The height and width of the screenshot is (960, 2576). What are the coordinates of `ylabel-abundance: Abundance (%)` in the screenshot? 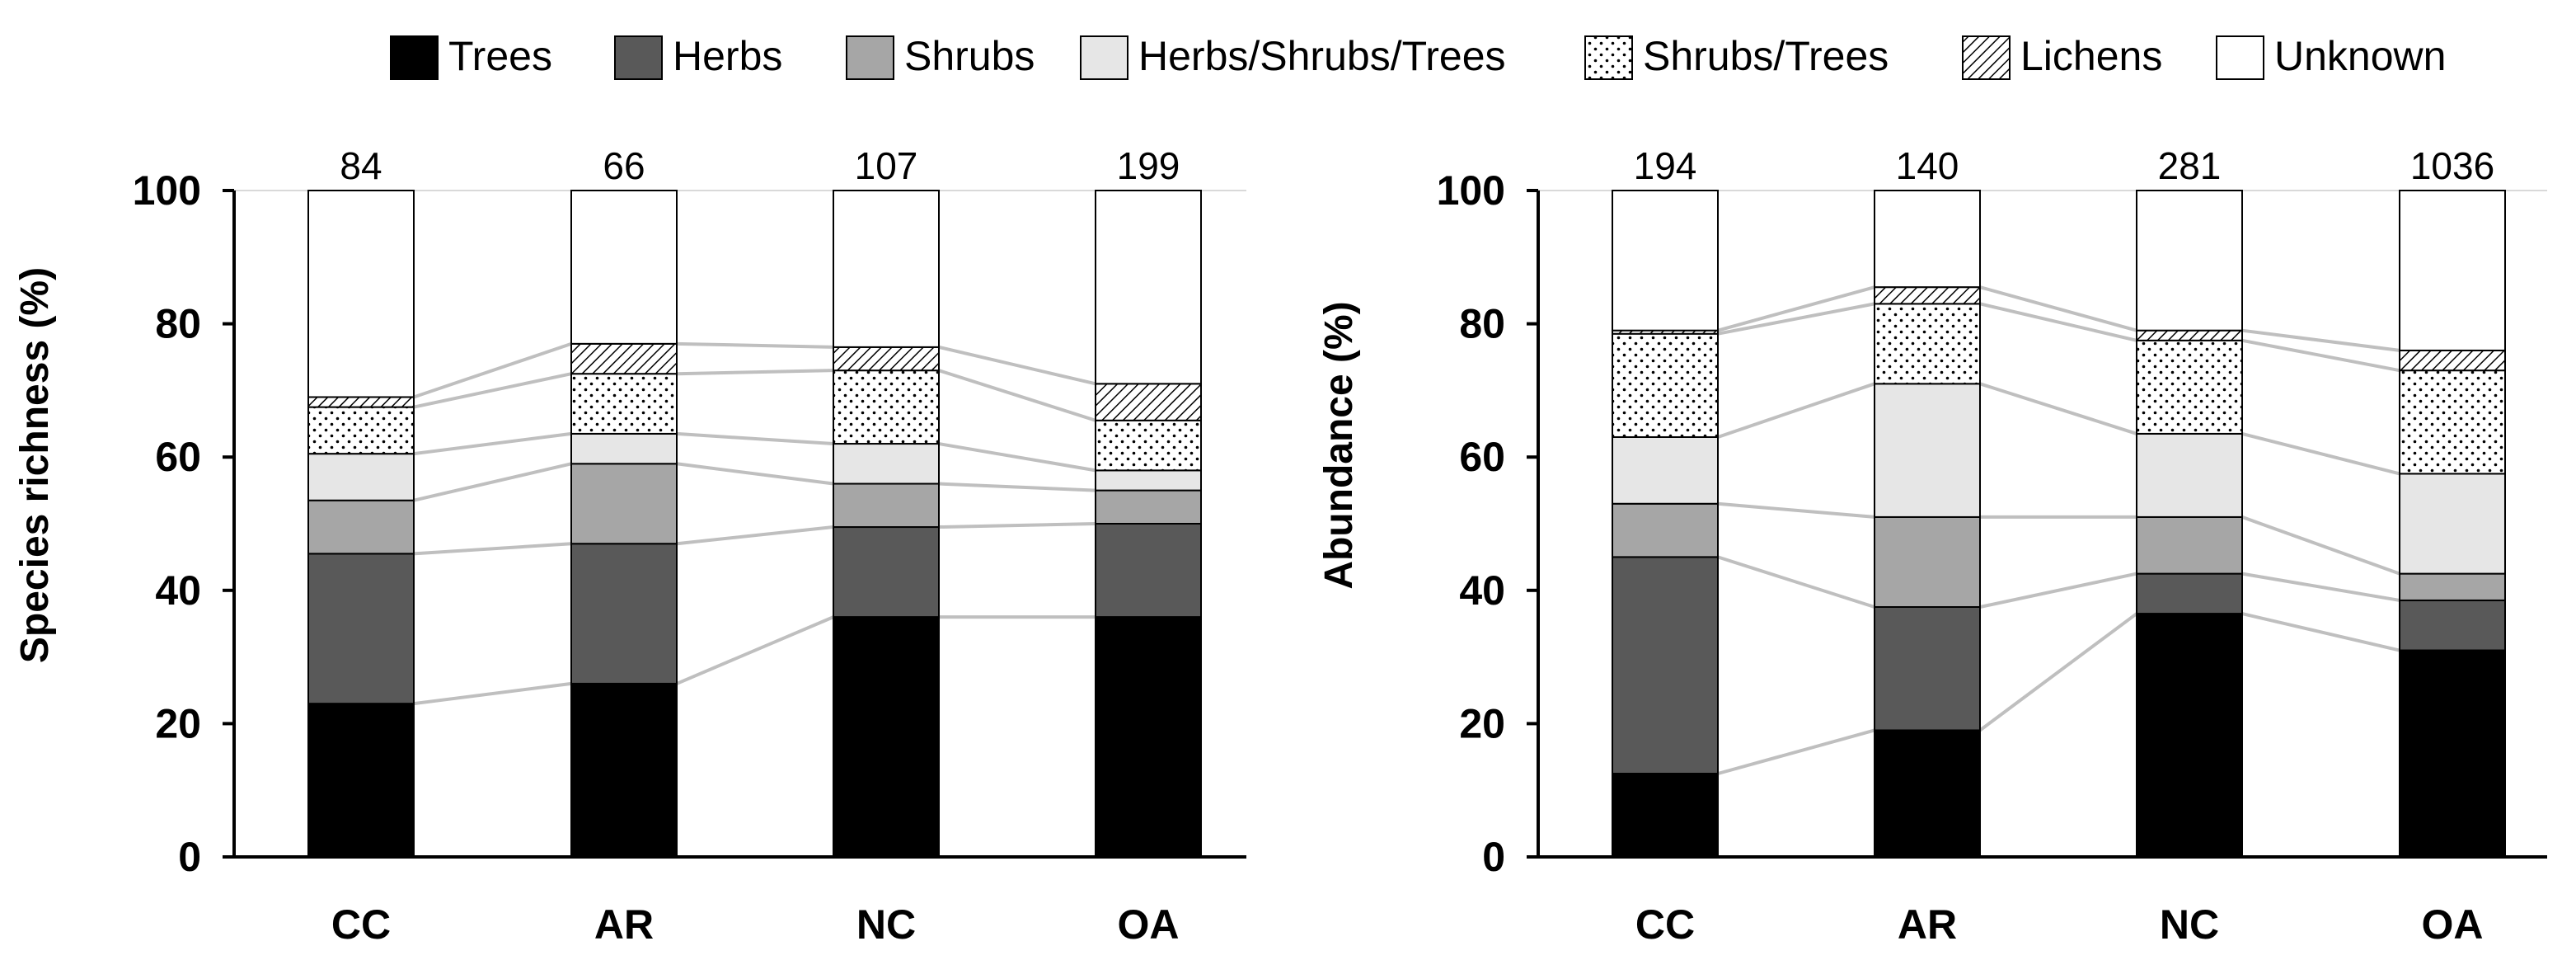 It's located at (1339, 445).